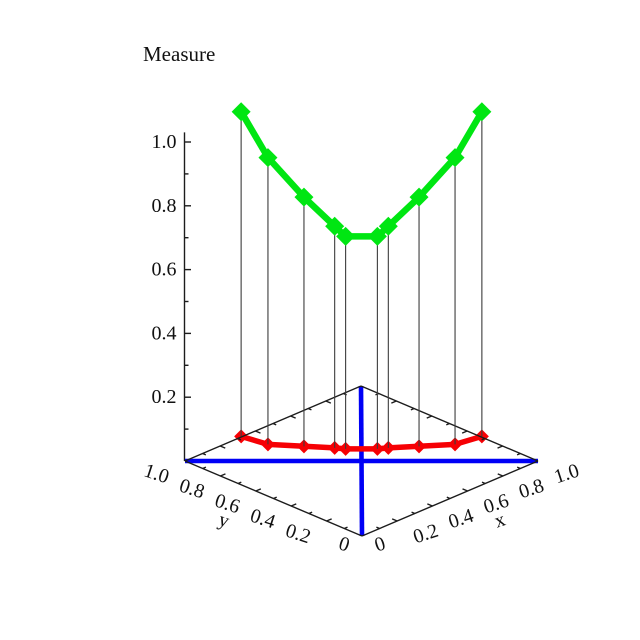 This screenshot has width=640, height=640. Describe the element at coordinates (164, 142) in the screenshot. I see `z-axis-tick-label: 1.0` at that location.